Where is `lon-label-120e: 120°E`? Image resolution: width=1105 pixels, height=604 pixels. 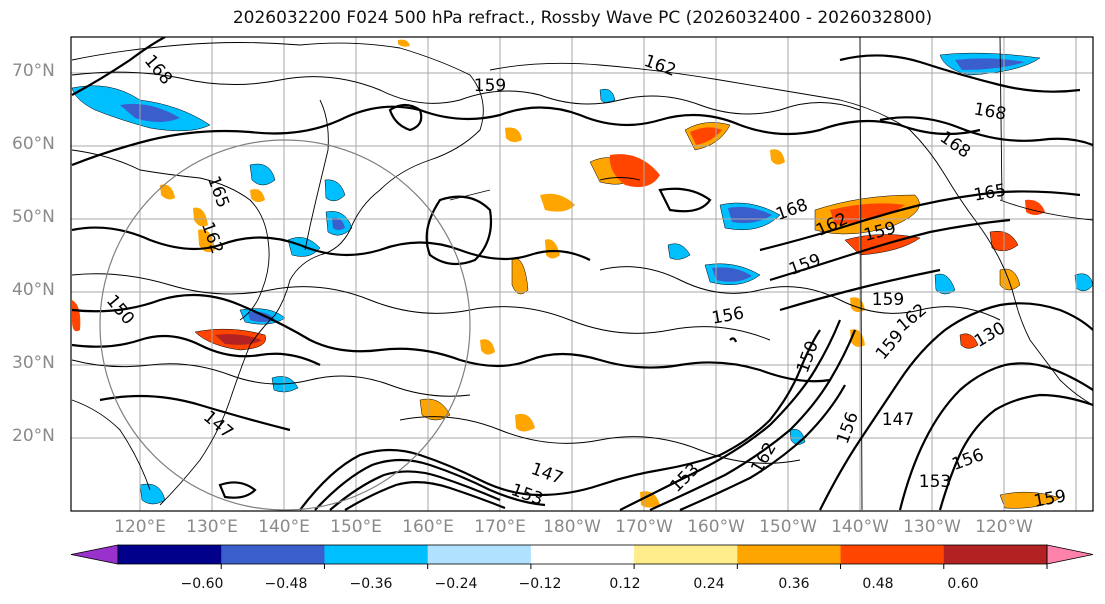
lon-label-120e: 120°E is located at coordinates (140, 527).